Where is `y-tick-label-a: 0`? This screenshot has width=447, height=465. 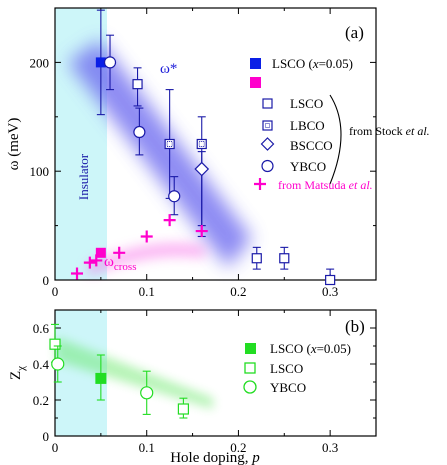 y-tick-label-a: 0 is located at coordinates (46, 280).